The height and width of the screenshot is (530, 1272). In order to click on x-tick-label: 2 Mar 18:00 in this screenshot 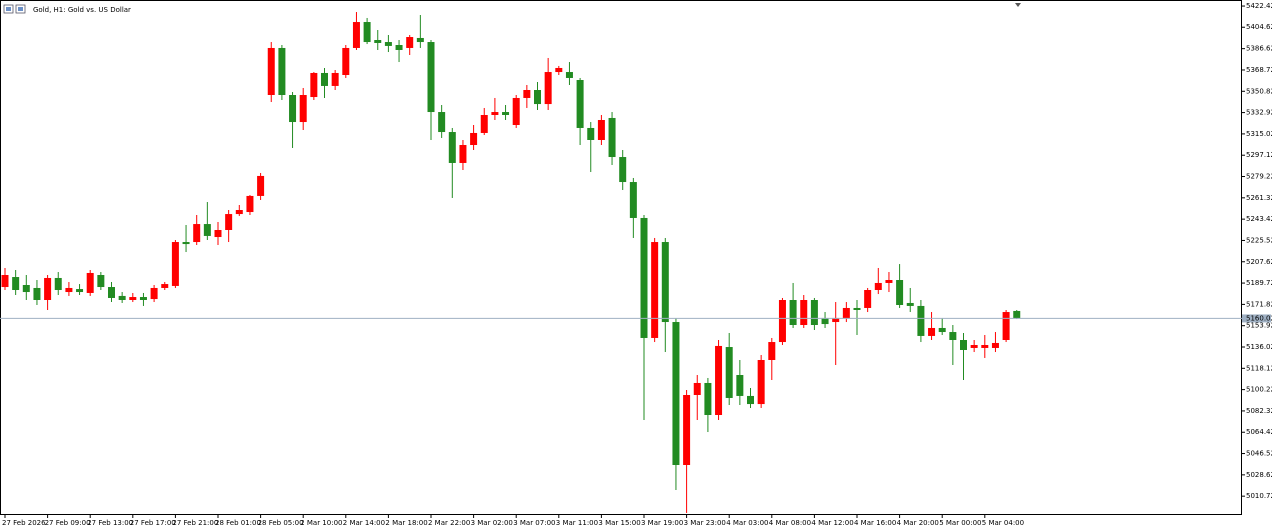, I will do `click(406, 523)`.